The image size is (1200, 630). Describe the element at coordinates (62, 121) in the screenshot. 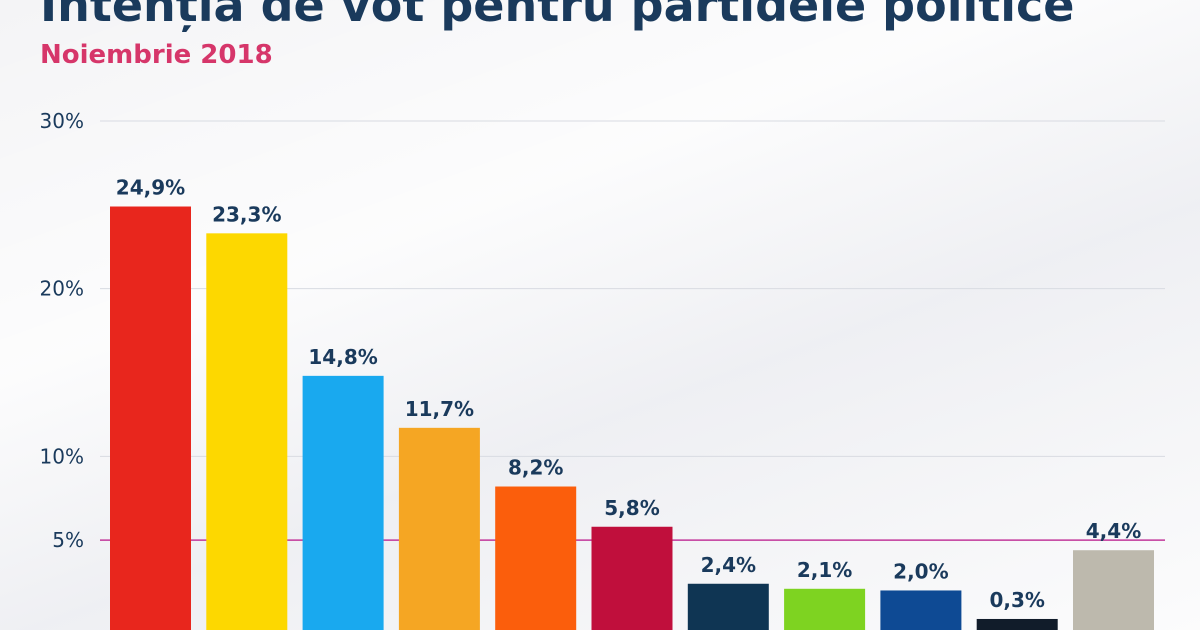

I see `y-tick-label: 30%` at that location.